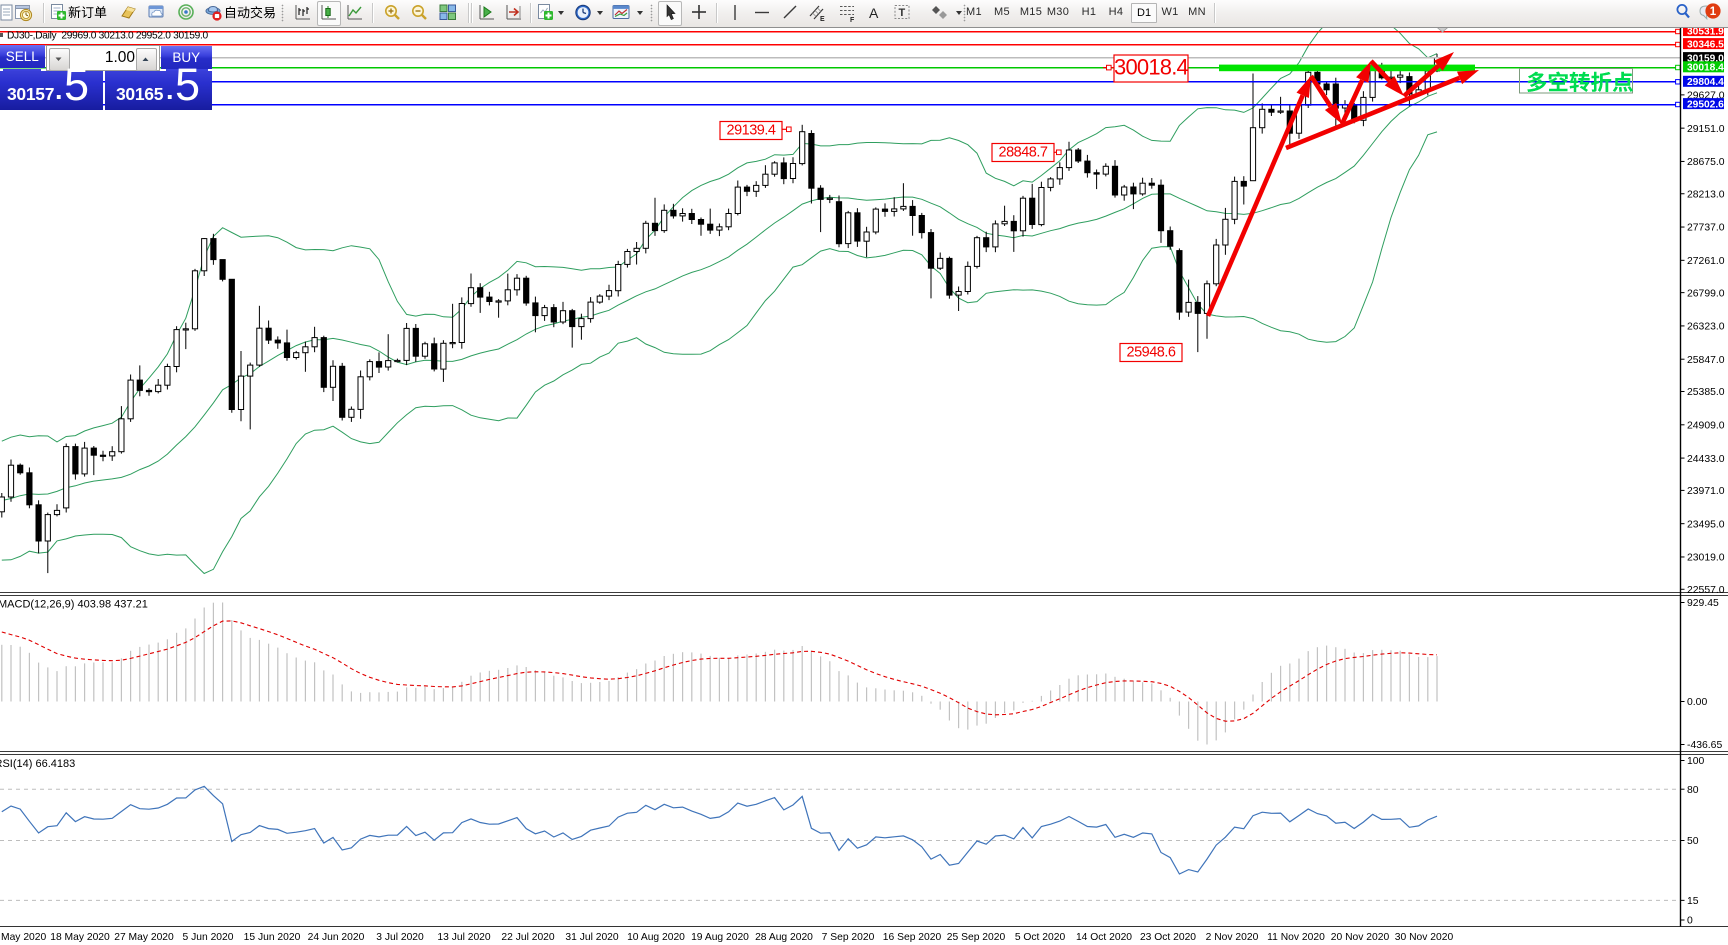 This screenshot has width=1728, height=945. What do you see at coordinates (74, 605) in the screenshot?
I see `svg-text: MACD(12,26,9) 403.98 437.21` at bounding box center [74, 605].